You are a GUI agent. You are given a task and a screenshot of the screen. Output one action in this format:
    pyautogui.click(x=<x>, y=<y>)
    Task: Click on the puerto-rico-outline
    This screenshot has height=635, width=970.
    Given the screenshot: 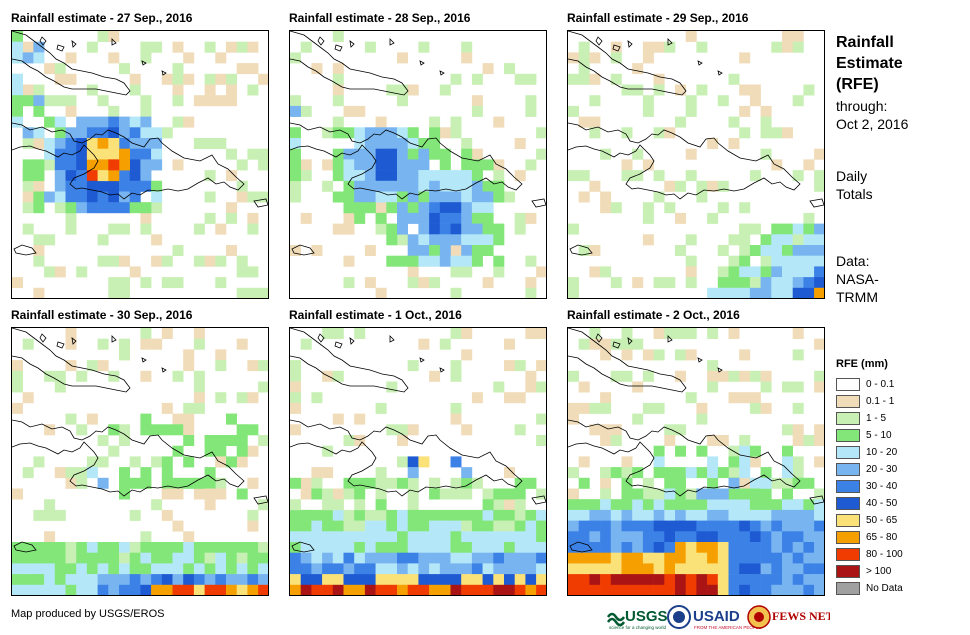 What is the action you would take?
    pyautogui.click(x=538, y=203)
    